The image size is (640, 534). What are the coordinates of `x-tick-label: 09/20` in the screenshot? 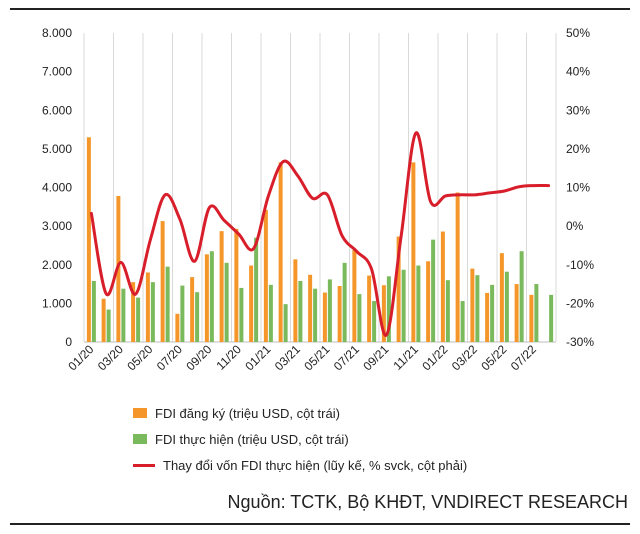 It's located at (198, 357).